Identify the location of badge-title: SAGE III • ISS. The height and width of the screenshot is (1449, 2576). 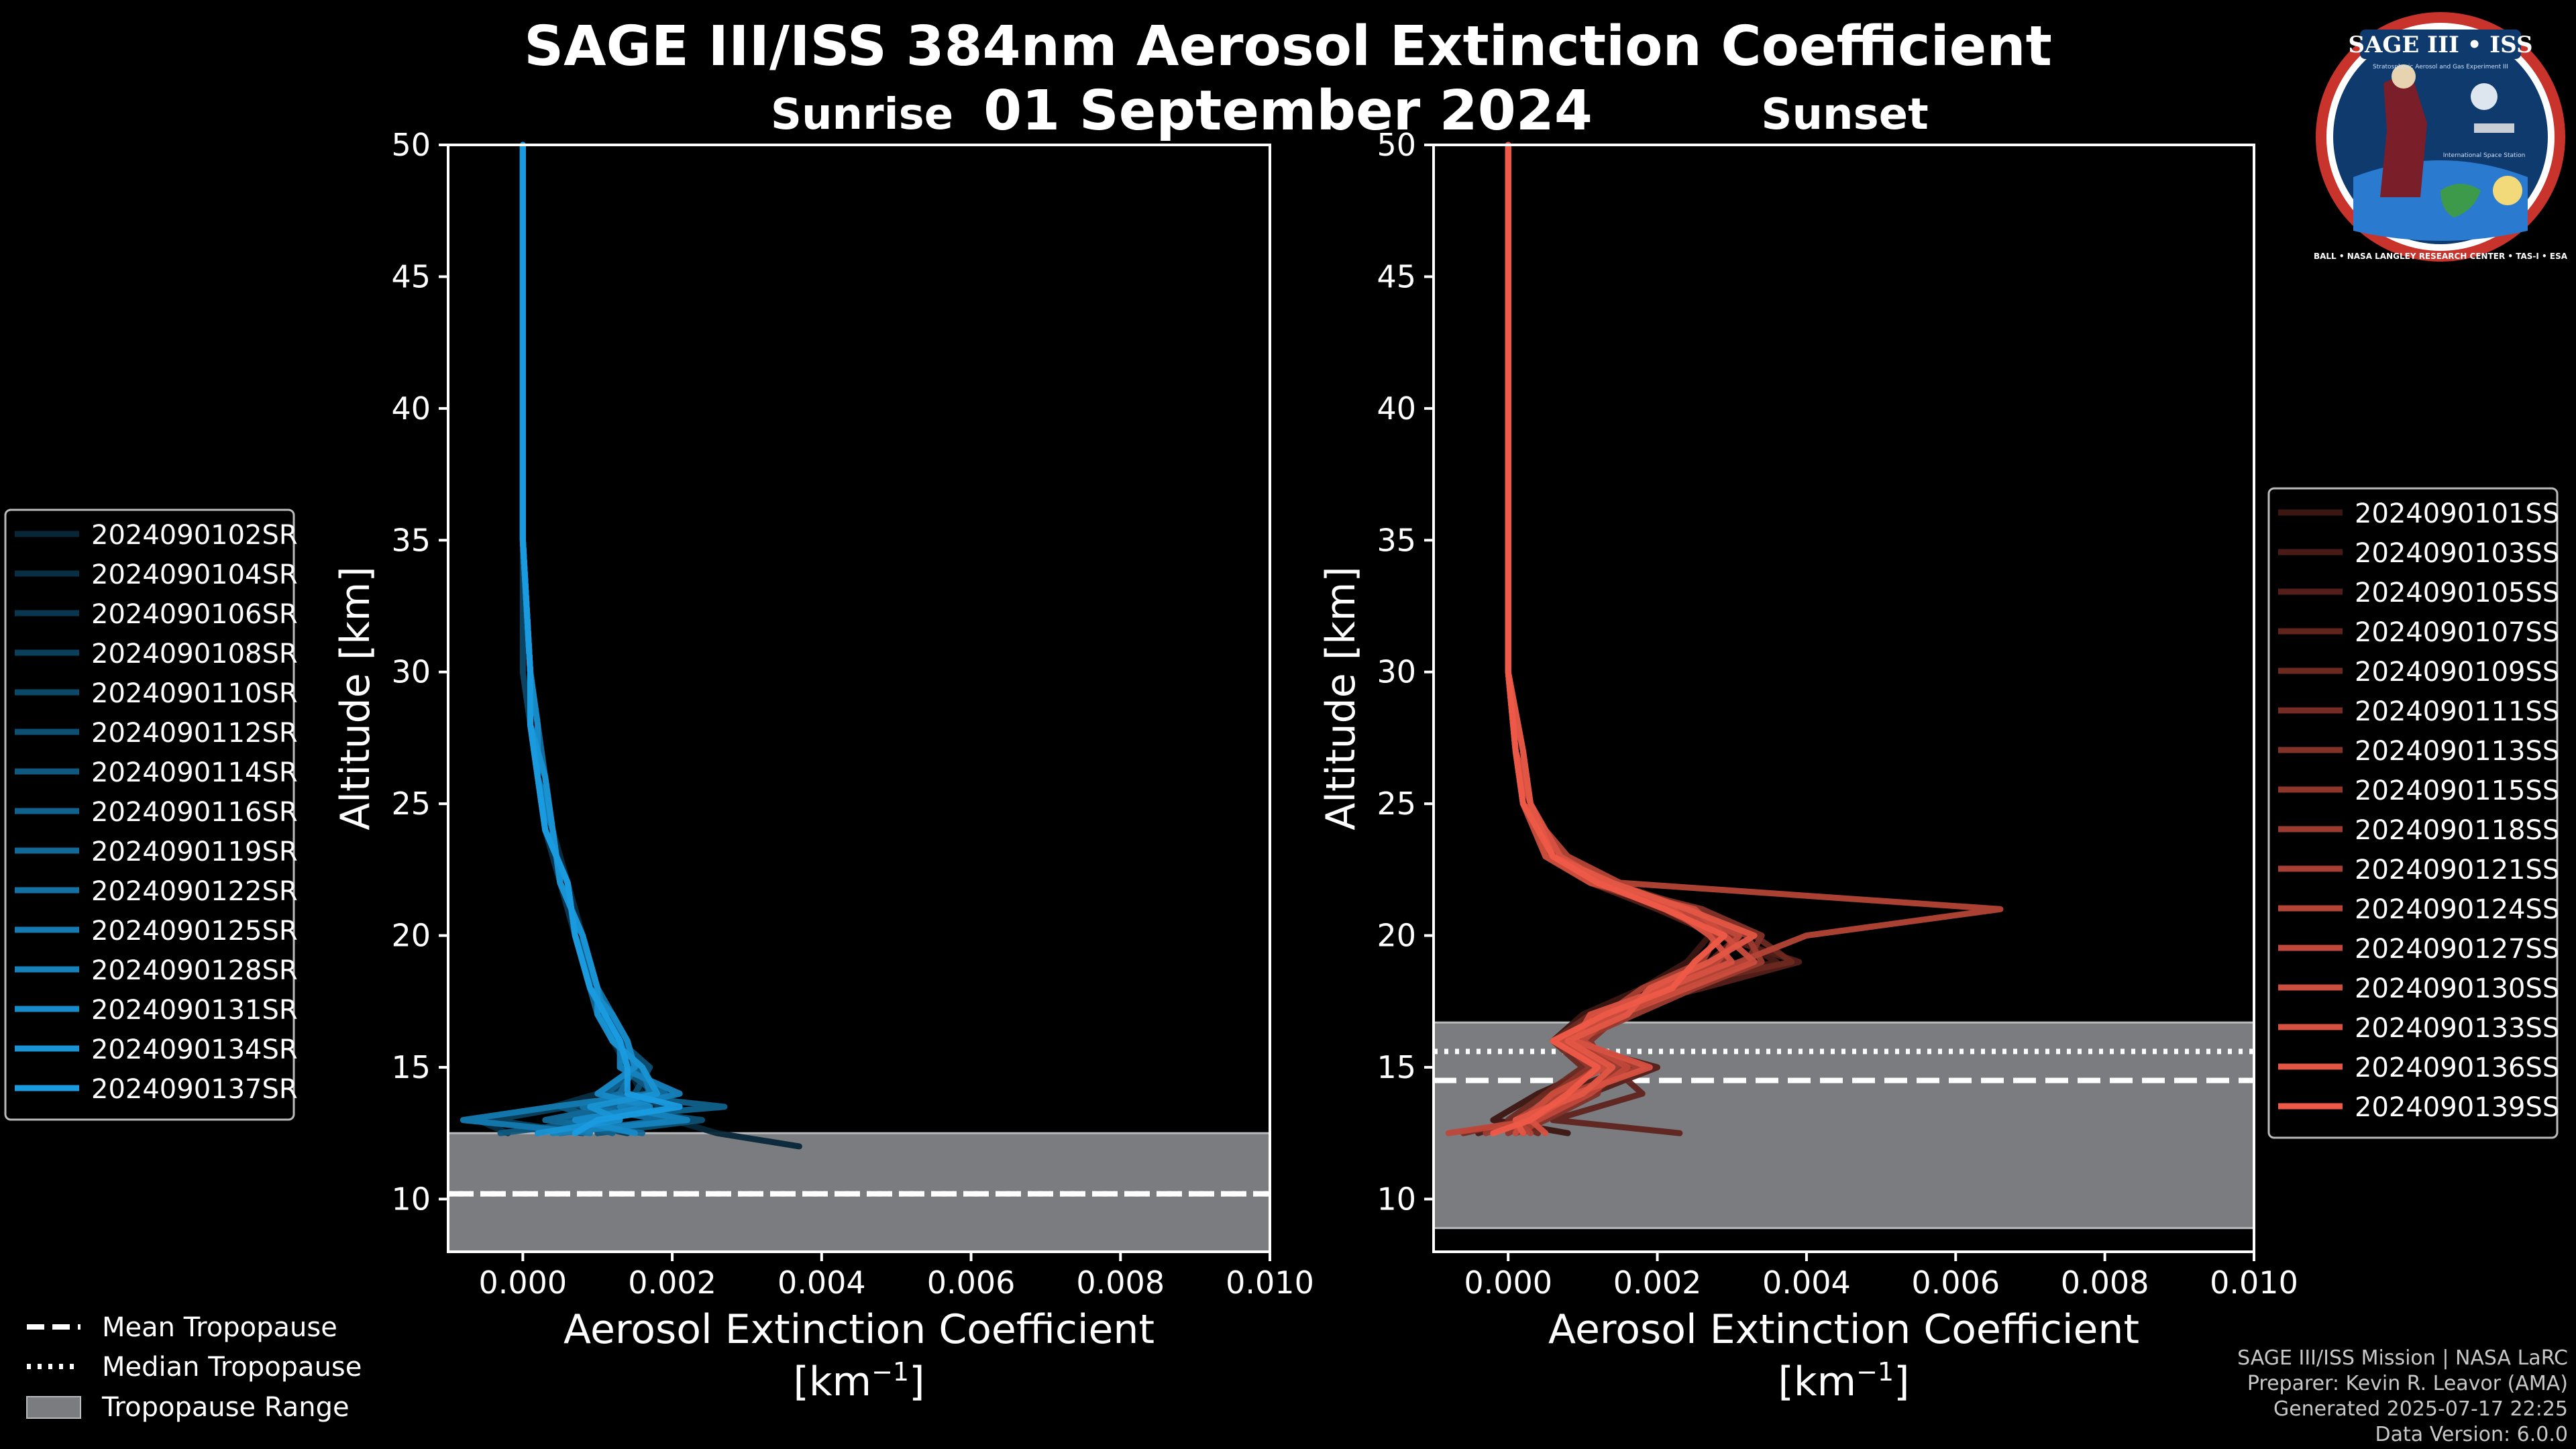
(2440, 45).